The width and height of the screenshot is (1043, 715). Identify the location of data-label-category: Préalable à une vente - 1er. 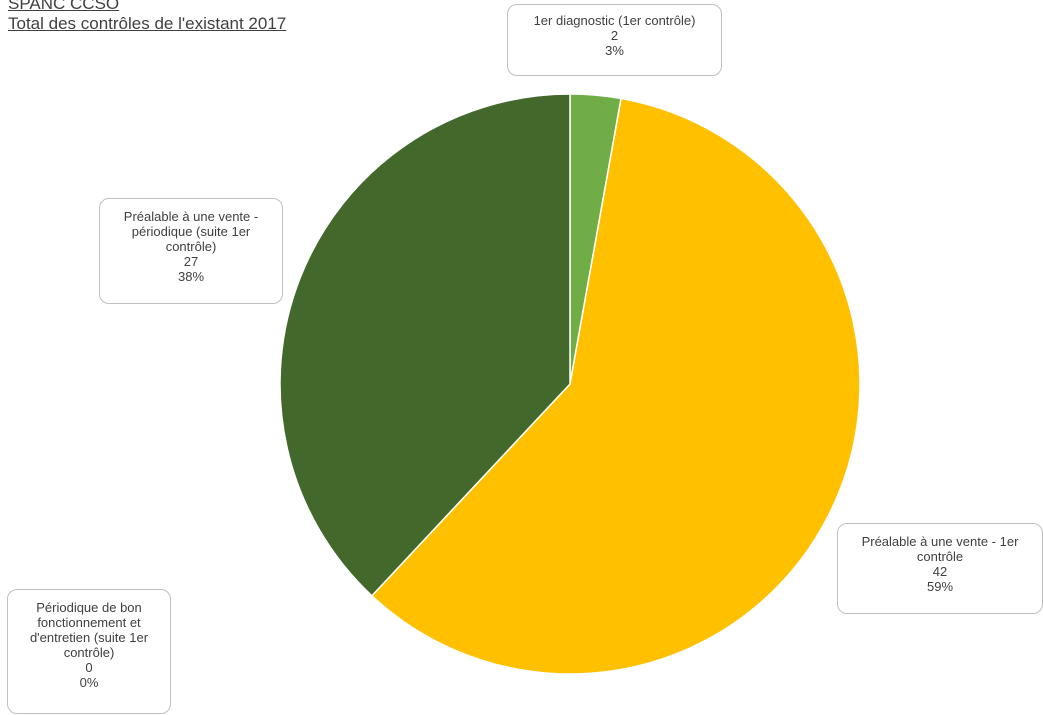
(940, 541).